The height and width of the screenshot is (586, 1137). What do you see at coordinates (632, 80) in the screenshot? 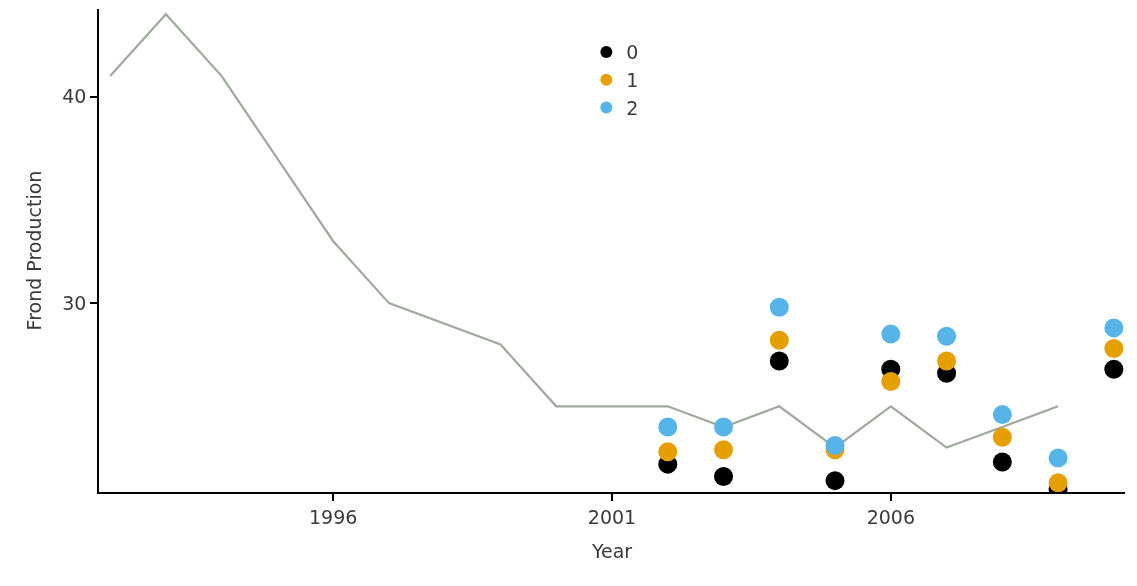
I see `legend-label: 1` at bounding box center [632, 80].